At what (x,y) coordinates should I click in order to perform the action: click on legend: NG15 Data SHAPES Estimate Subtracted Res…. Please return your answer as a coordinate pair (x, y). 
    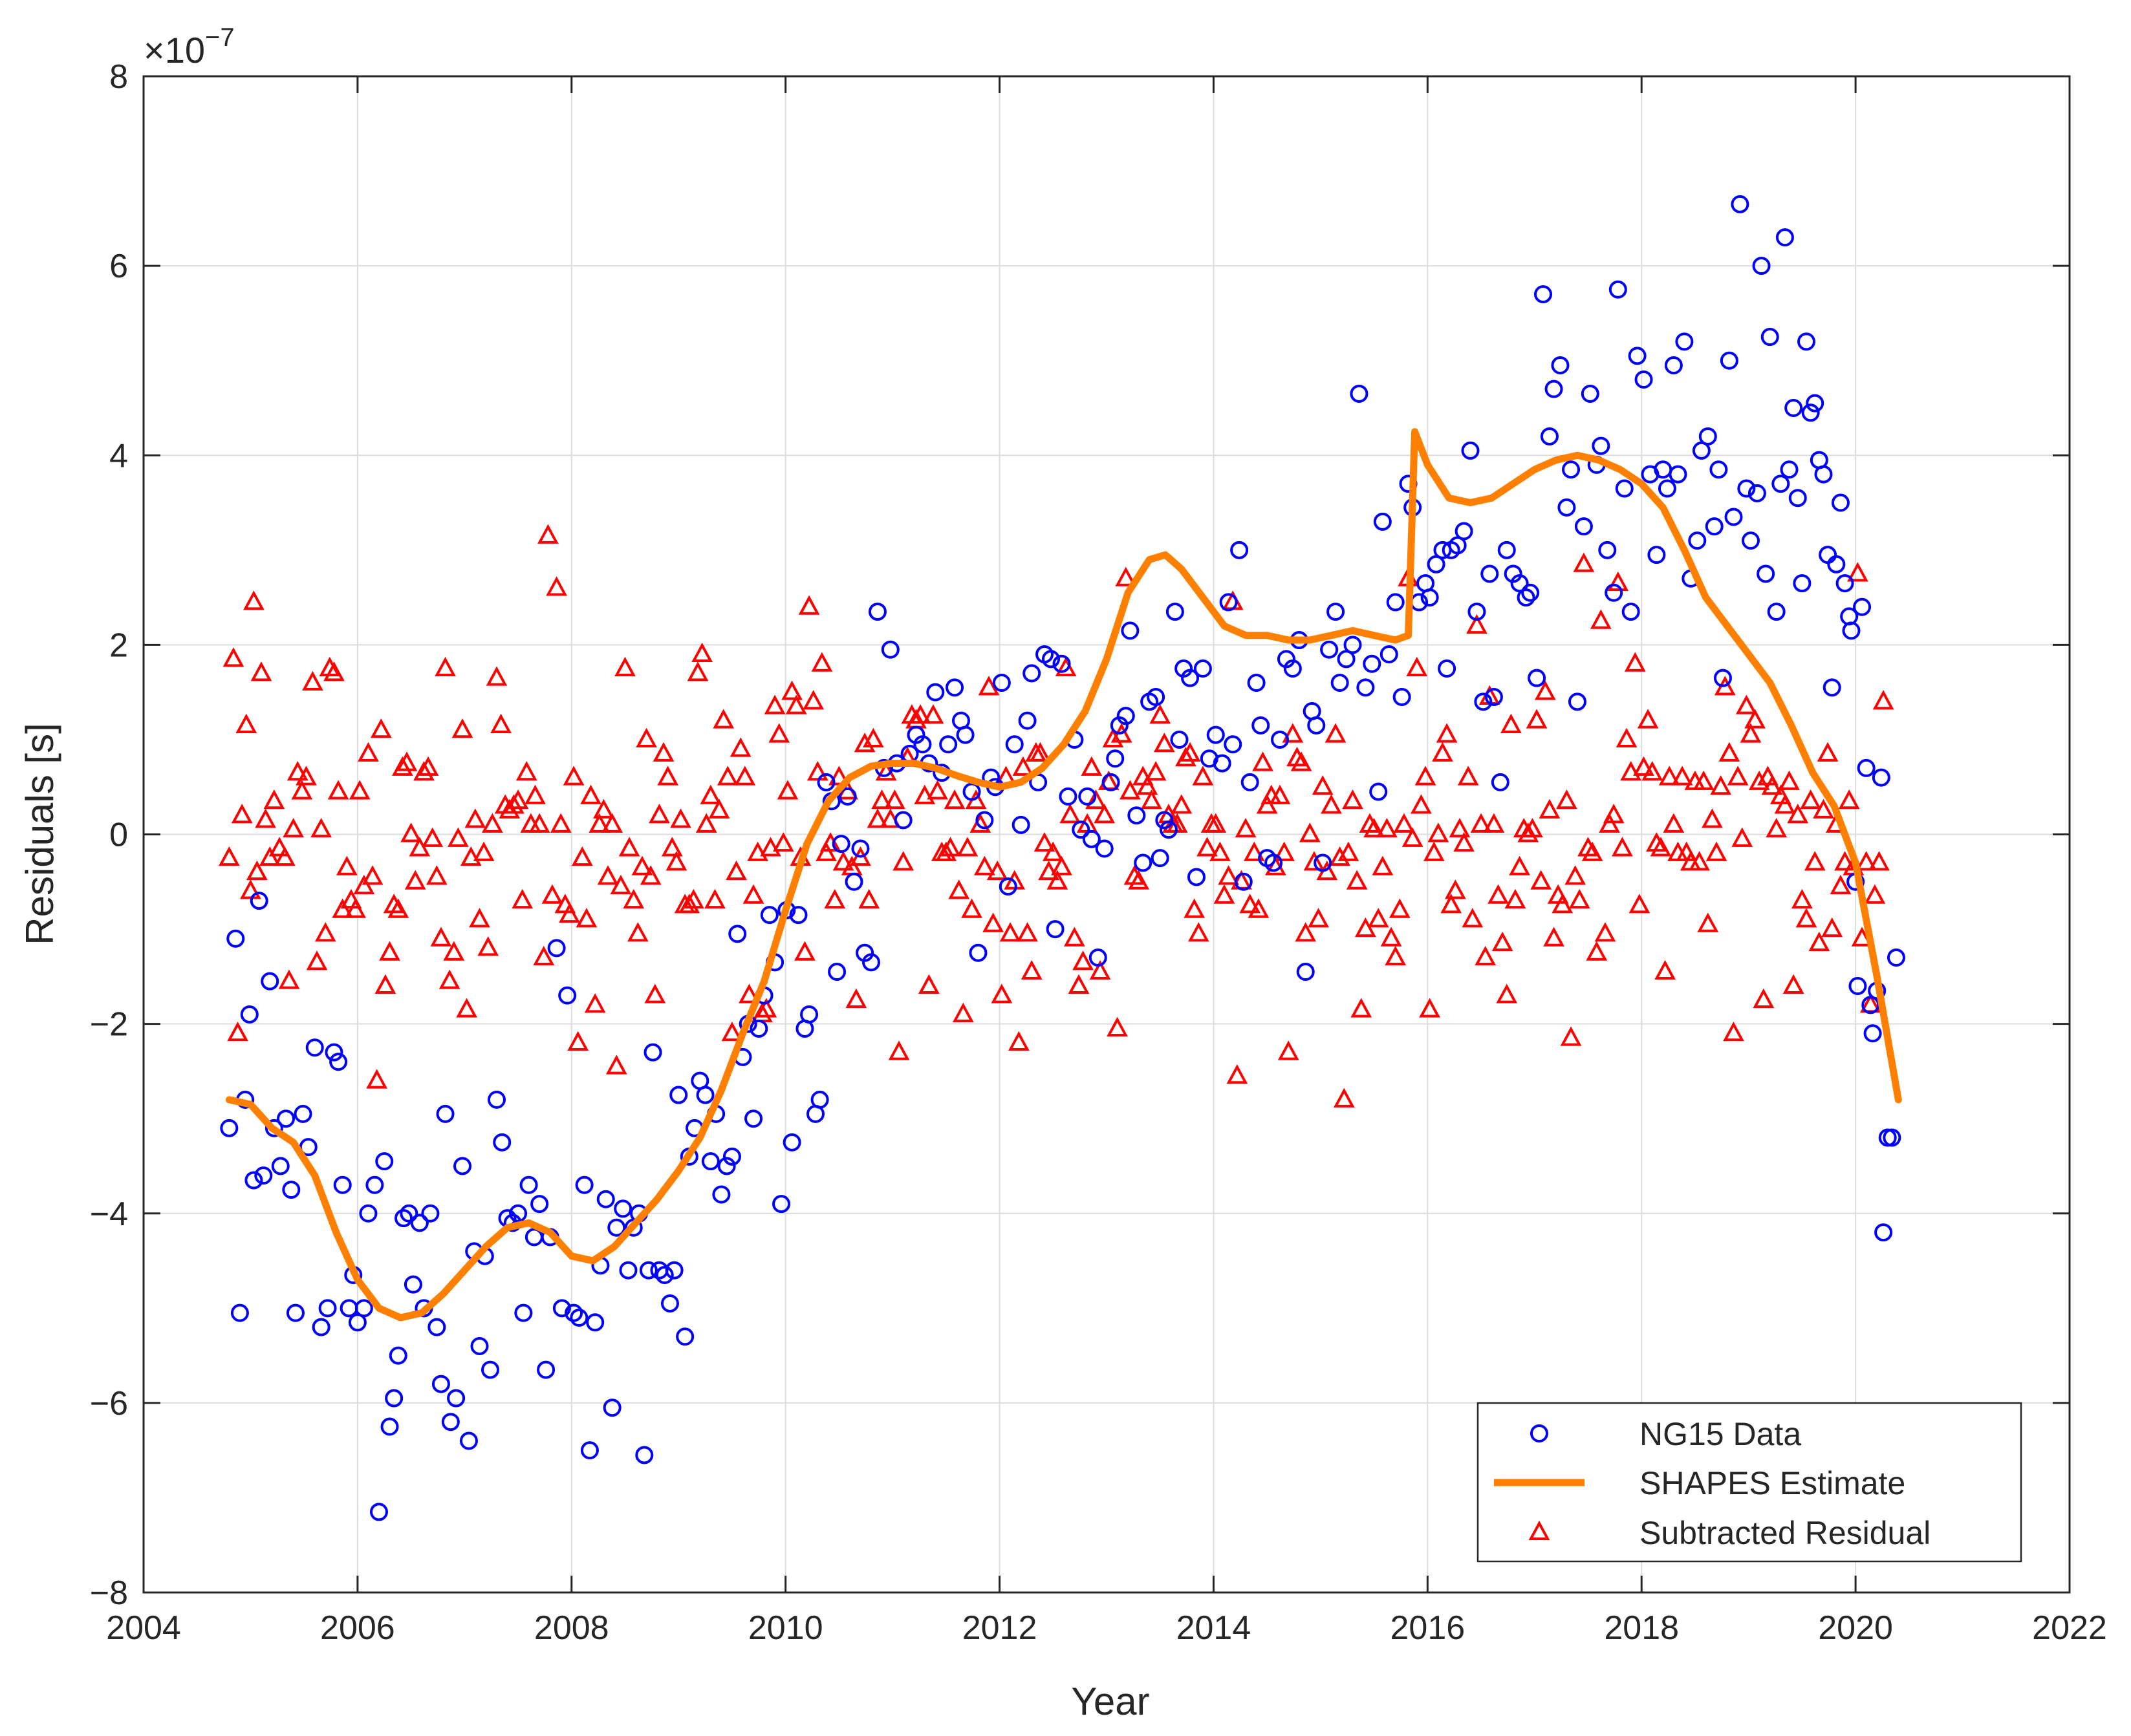
    Looking at the image, I should click on (1749, 1482).